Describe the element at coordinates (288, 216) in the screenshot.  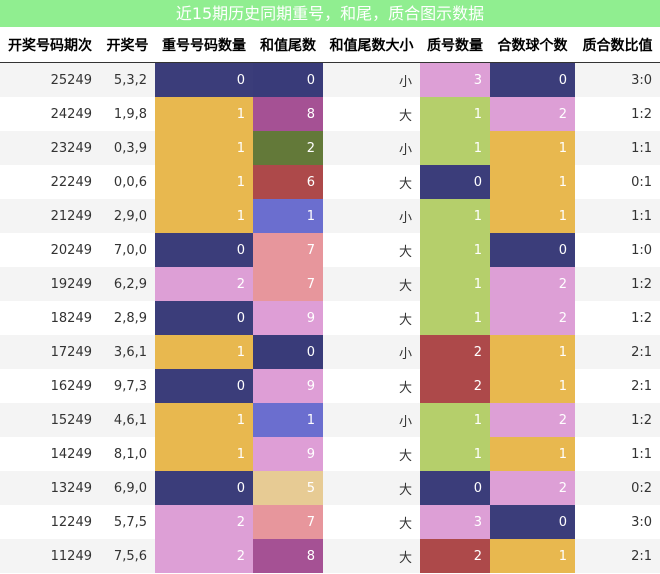
I see `cell-sum-tail: 1` at that location.